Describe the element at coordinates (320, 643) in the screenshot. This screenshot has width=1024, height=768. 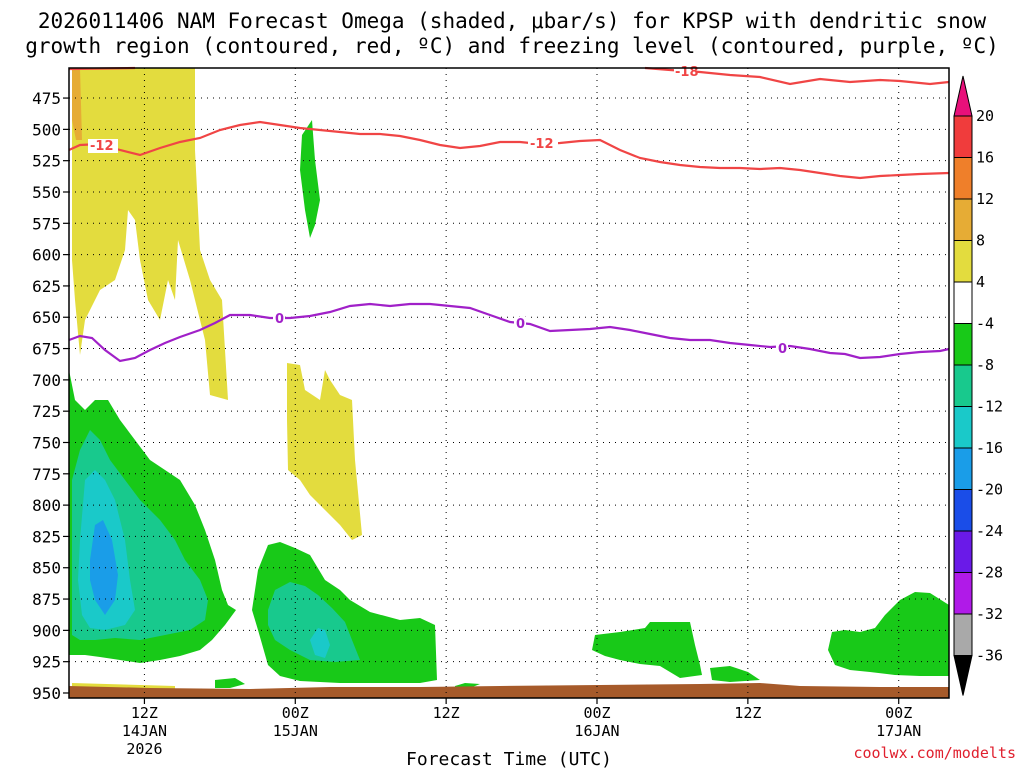
I see `omega-shade-cyan-jan15` at that location.